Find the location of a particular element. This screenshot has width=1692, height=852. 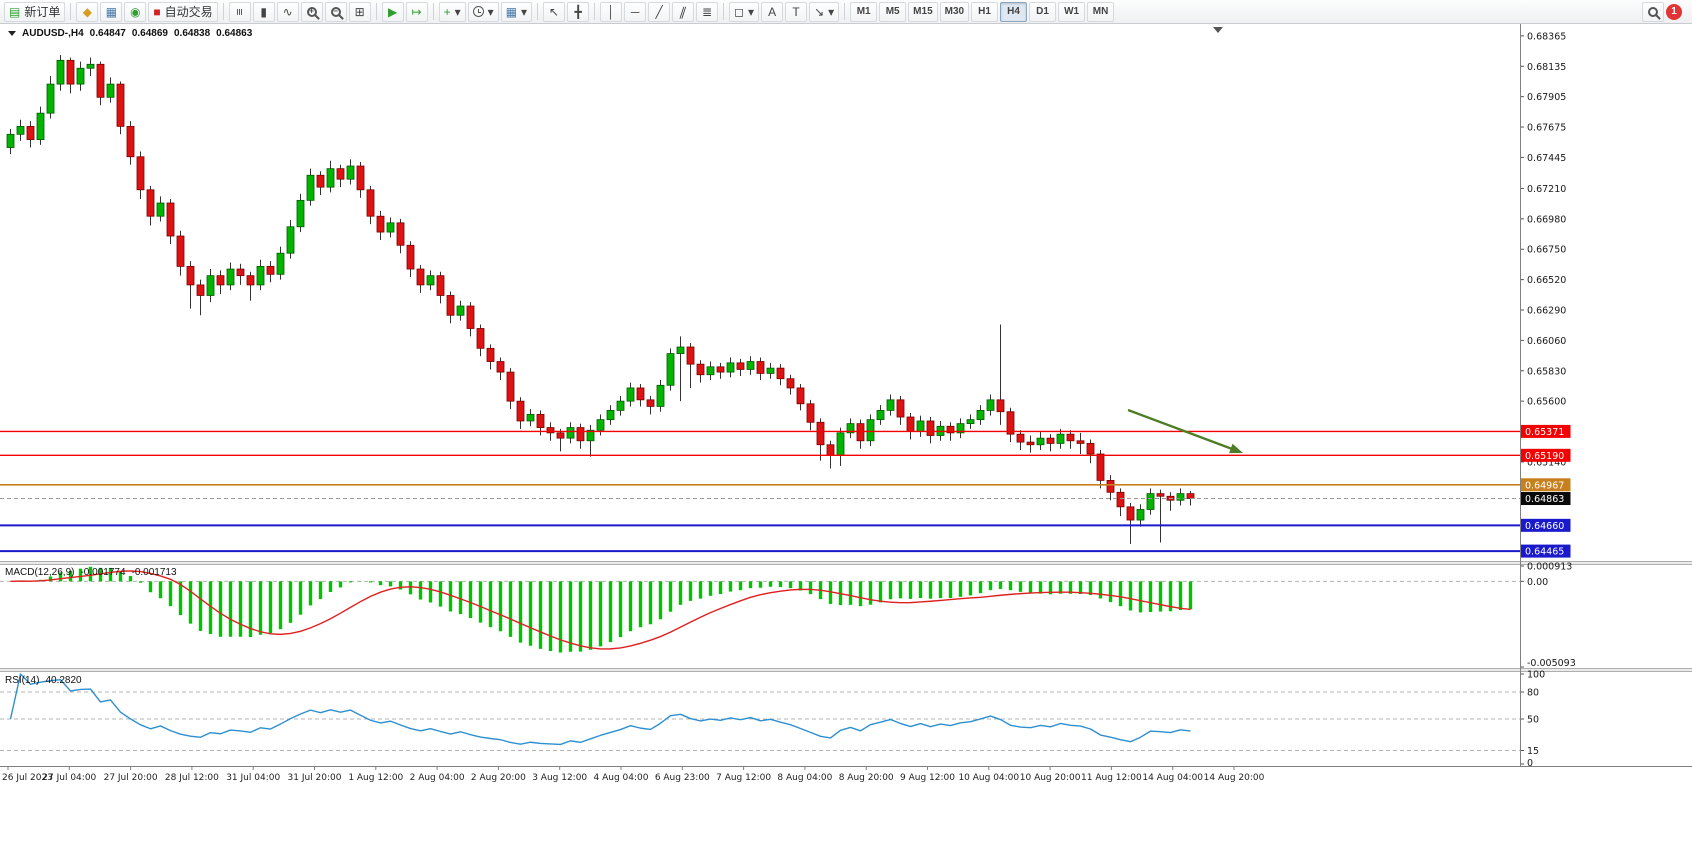

svg-text: 0.66290 is located at coordinates (1546, 311).